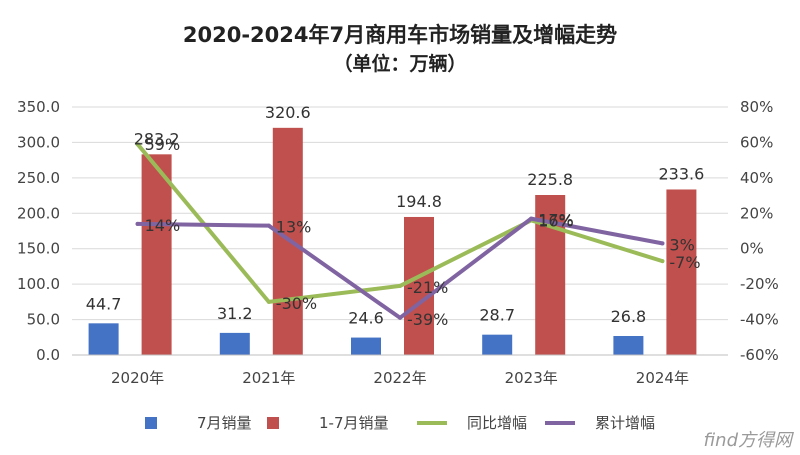  What do you see at coordinates (296, 303) in the screenshot?
I see `line-value-label: -30%` at bounding box center [296, 303].